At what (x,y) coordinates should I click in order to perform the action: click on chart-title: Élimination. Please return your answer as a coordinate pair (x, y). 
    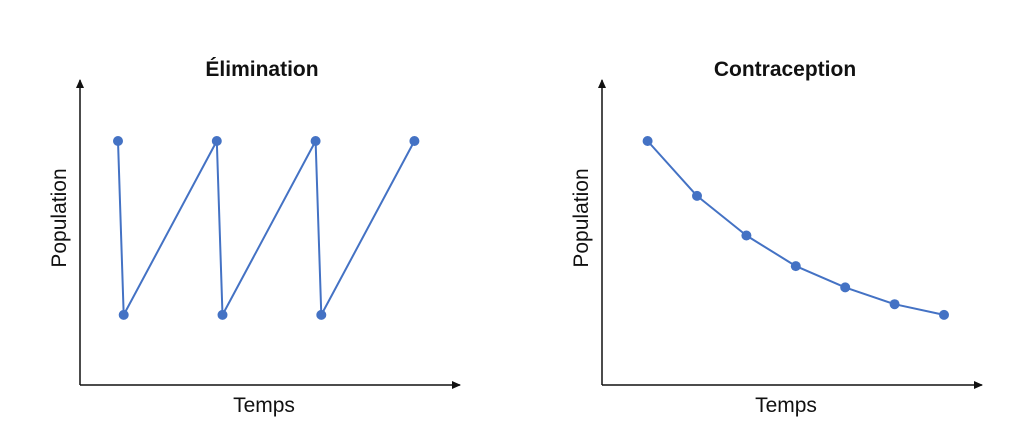
    Looking at the image, I should click on (261, 69).